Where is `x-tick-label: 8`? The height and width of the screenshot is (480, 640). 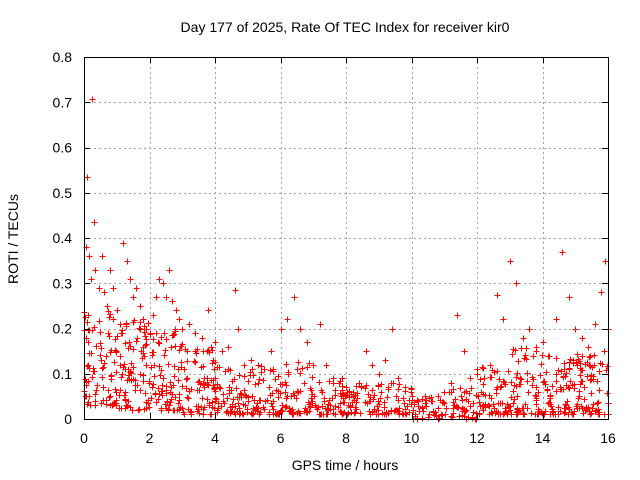
x-tick-label: 8 is located at coordinates (346, 438).